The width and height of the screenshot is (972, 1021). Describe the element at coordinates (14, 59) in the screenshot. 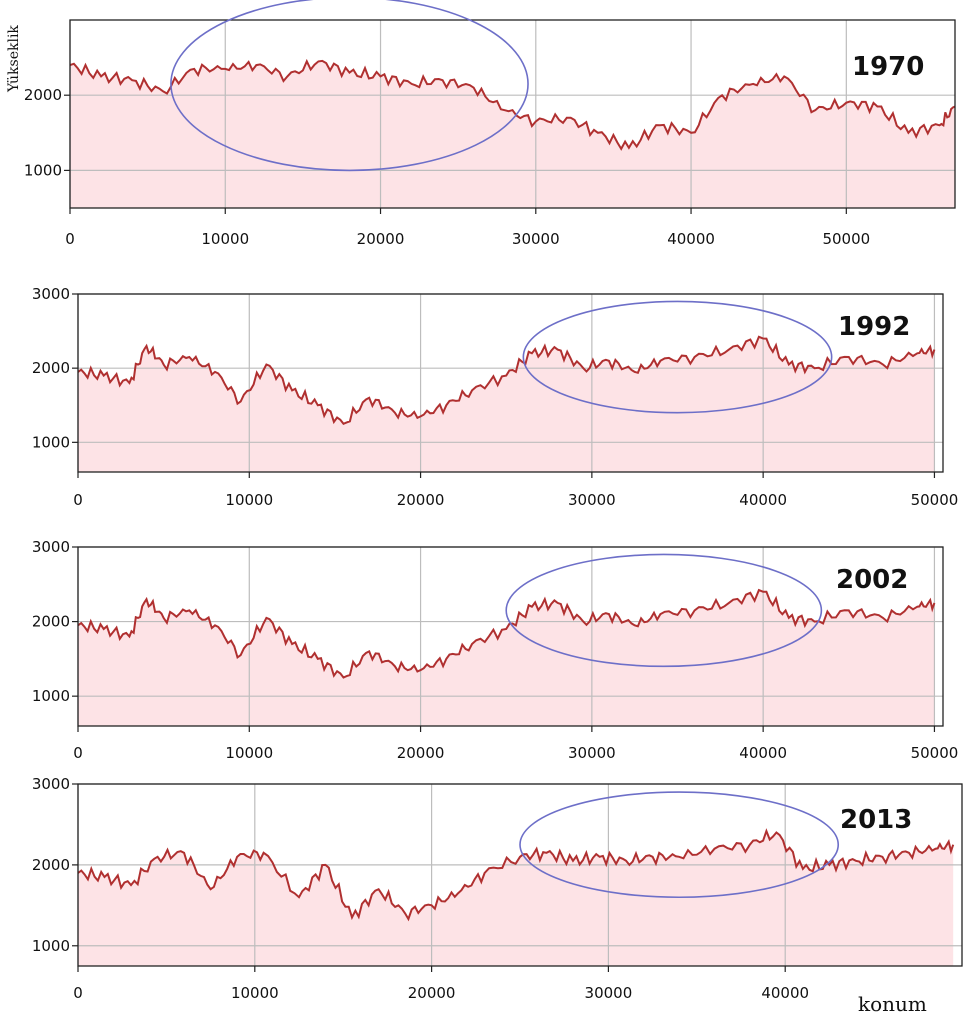

I see `y-axis-label: Yükseklik` at that location.